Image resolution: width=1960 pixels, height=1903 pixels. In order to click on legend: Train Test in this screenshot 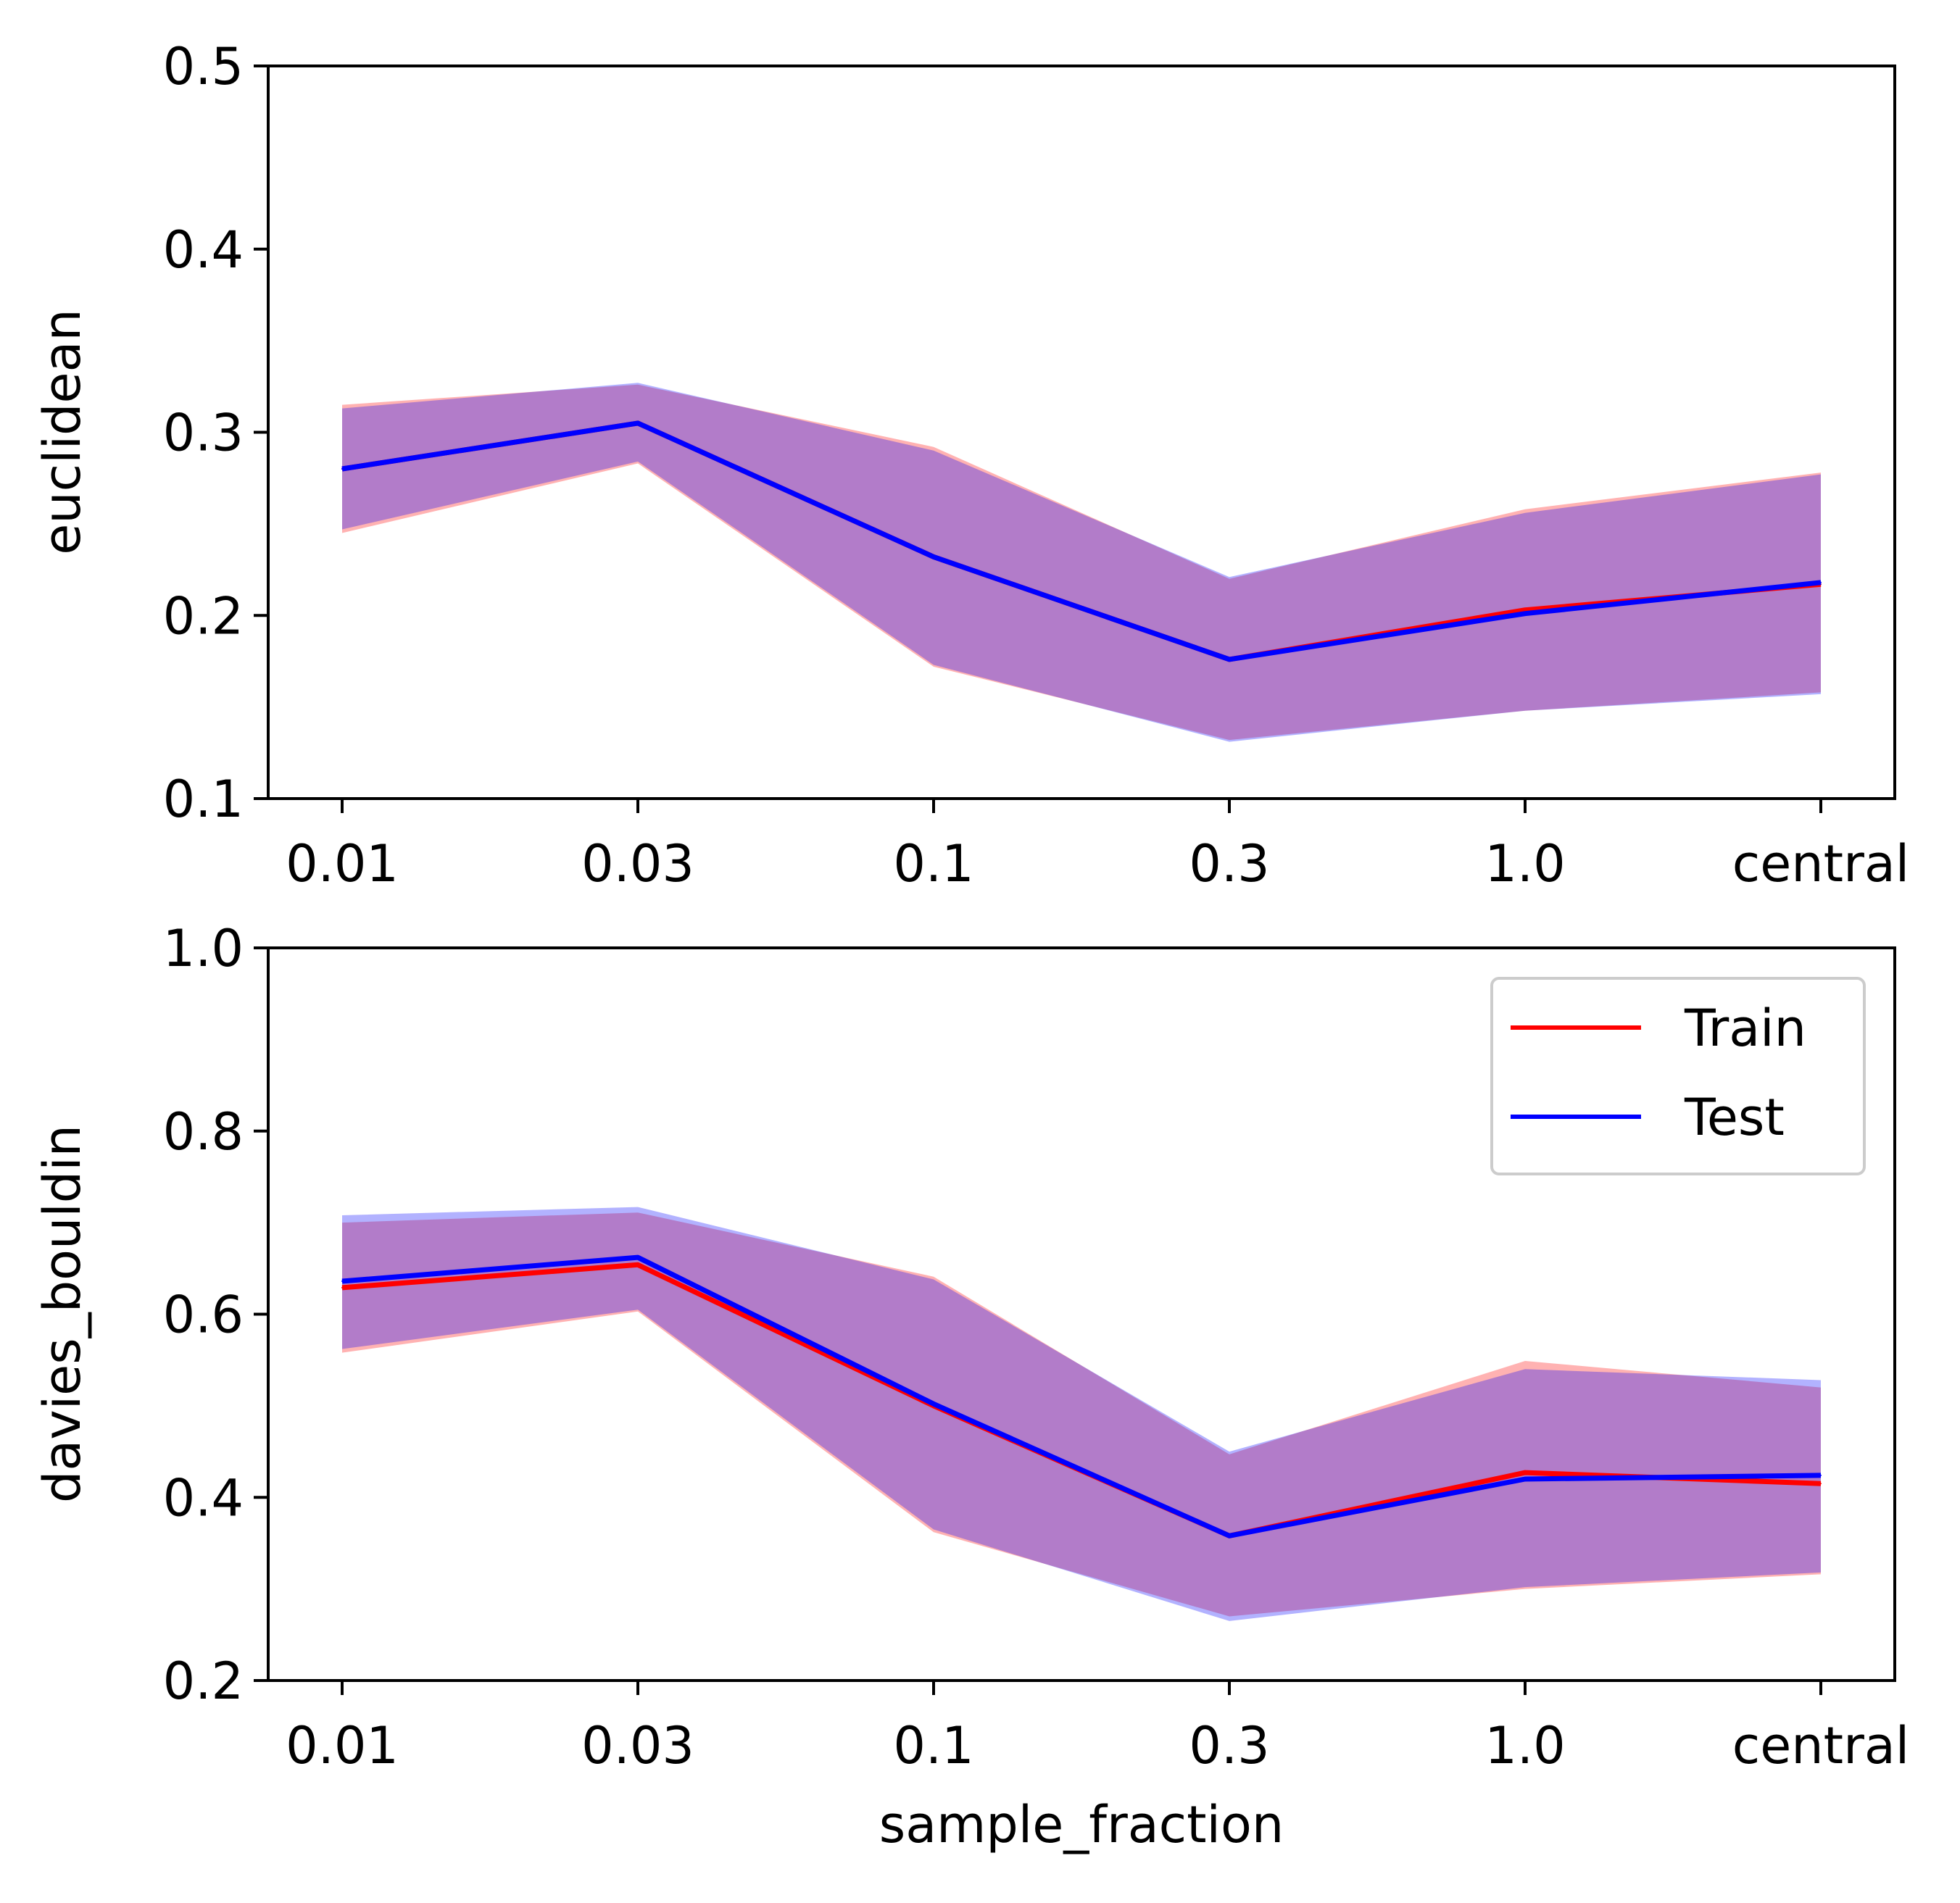, I will do `click(1678, 1076)`.